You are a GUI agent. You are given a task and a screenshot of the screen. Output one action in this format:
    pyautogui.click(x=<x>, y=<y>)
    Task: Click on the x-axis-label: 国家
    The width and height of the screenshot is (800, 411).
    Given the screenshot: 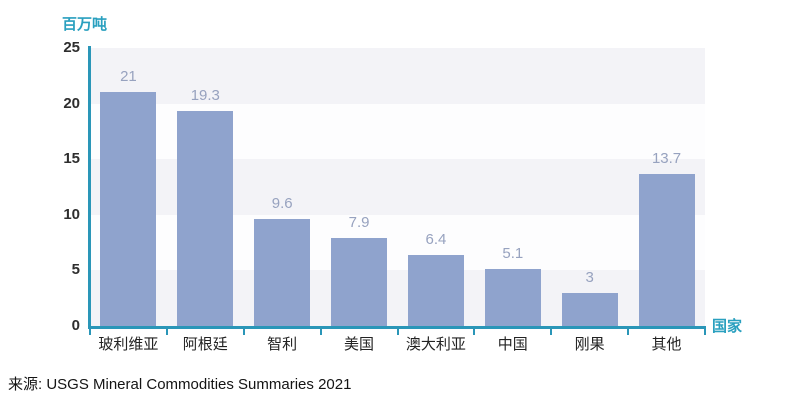 What is the action you would take?
    pyautogui.click(x=727, y=326)
    